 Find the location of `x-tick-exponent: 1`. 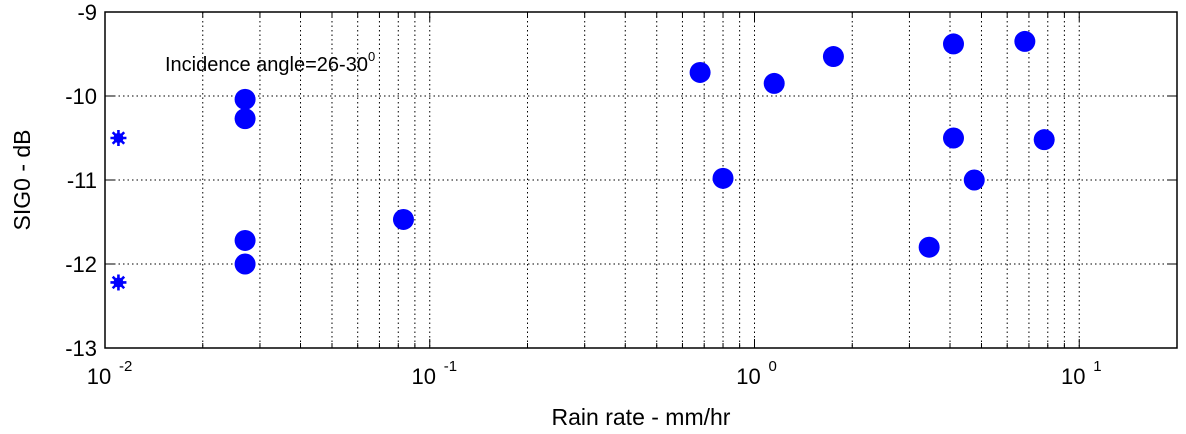

x-tick-exponent: 1 is located at coordinates (1097, 366).